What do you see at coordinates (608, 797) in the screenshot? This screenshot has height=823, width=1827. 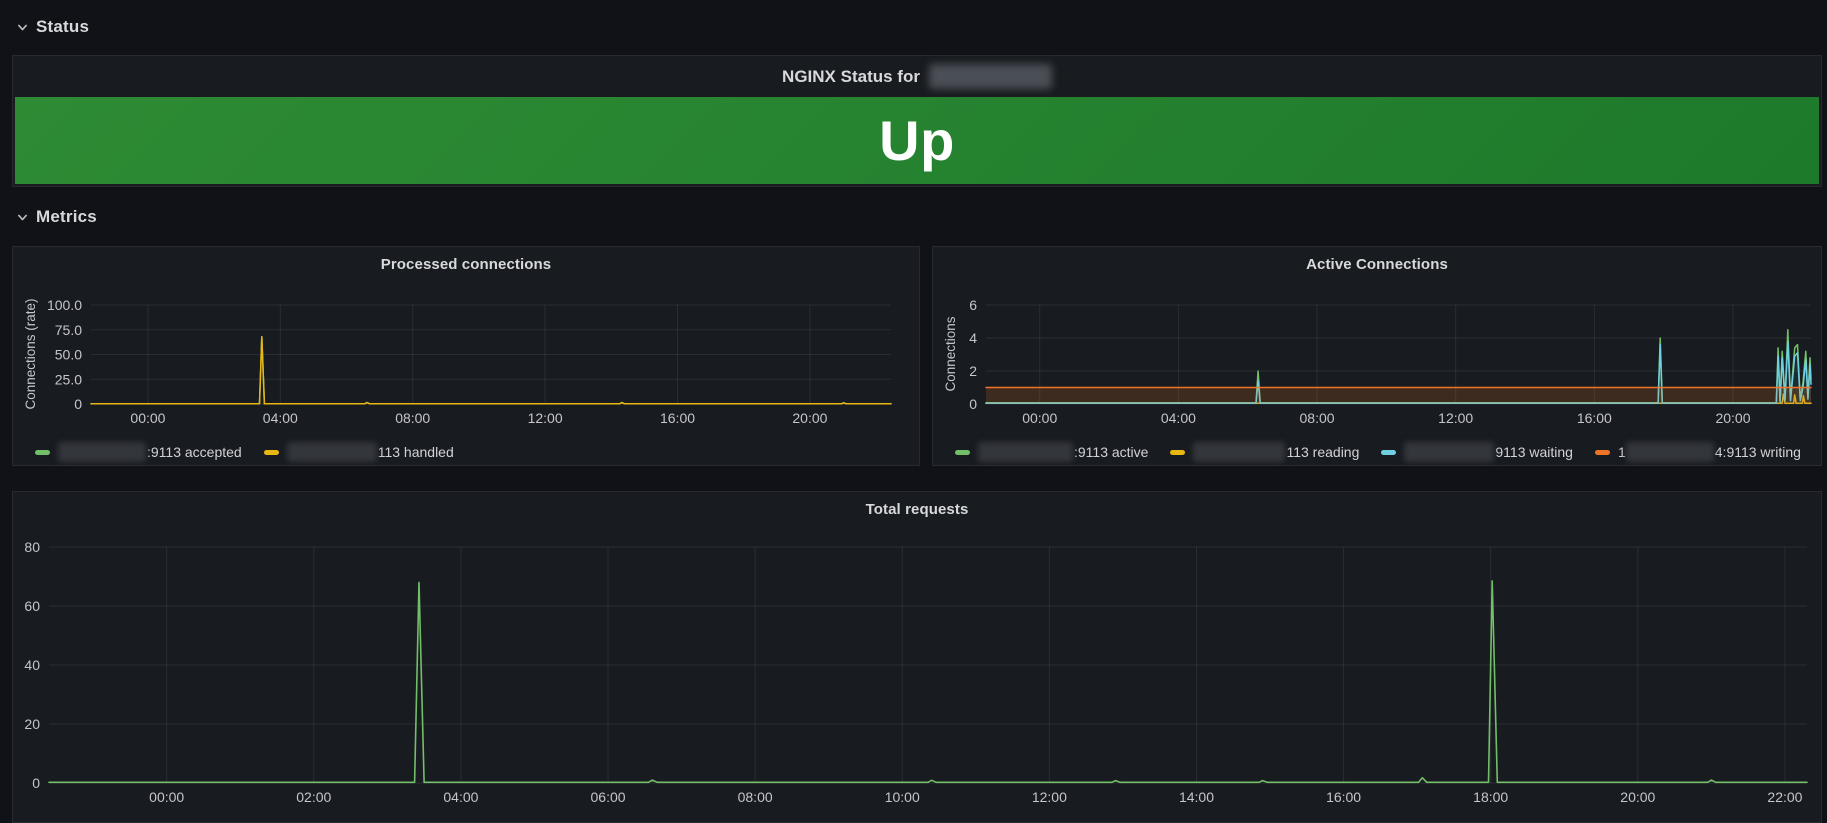 I see `x-axis-tick-label: 06:00` at bounding box center [608, 797].